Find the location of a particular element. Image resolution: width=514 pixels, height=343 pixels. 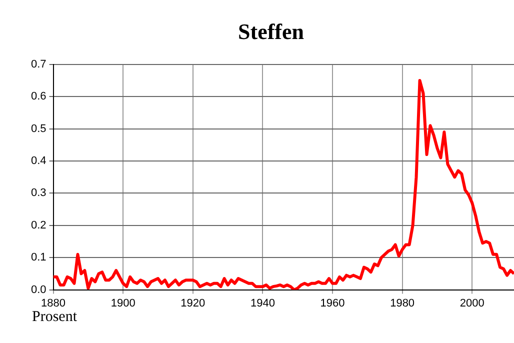

y-axis-title: Prosent is located at coordinates (54, 317).